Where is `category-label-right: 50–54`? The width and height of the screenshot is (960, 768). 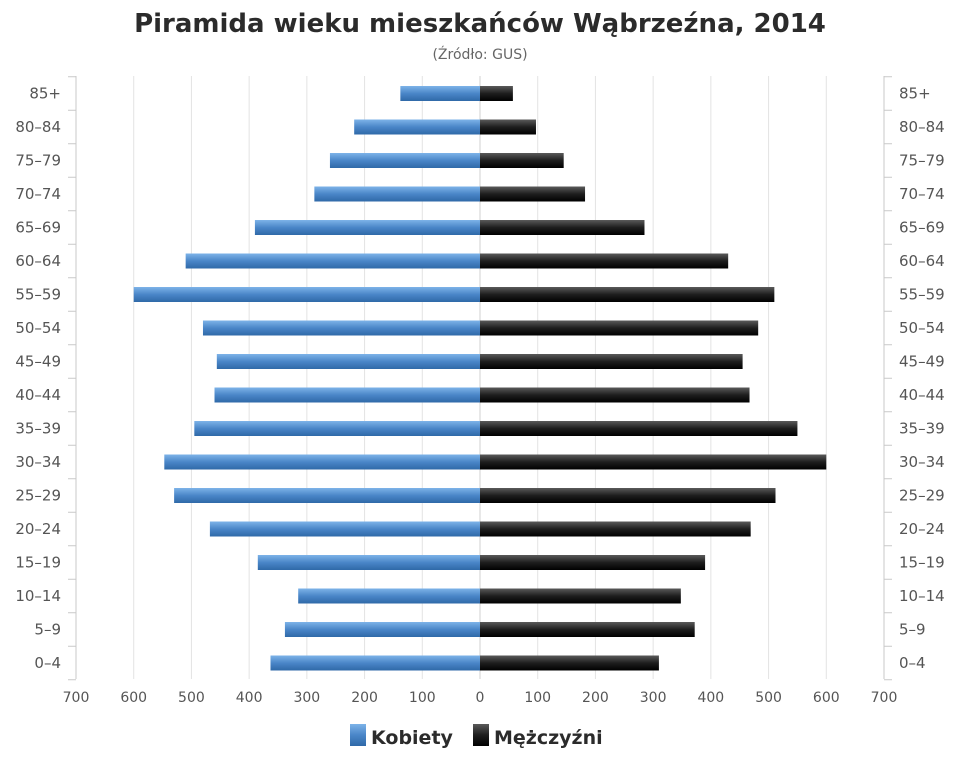
category-label-right: 50–54 is located at coordinates (922, 328).